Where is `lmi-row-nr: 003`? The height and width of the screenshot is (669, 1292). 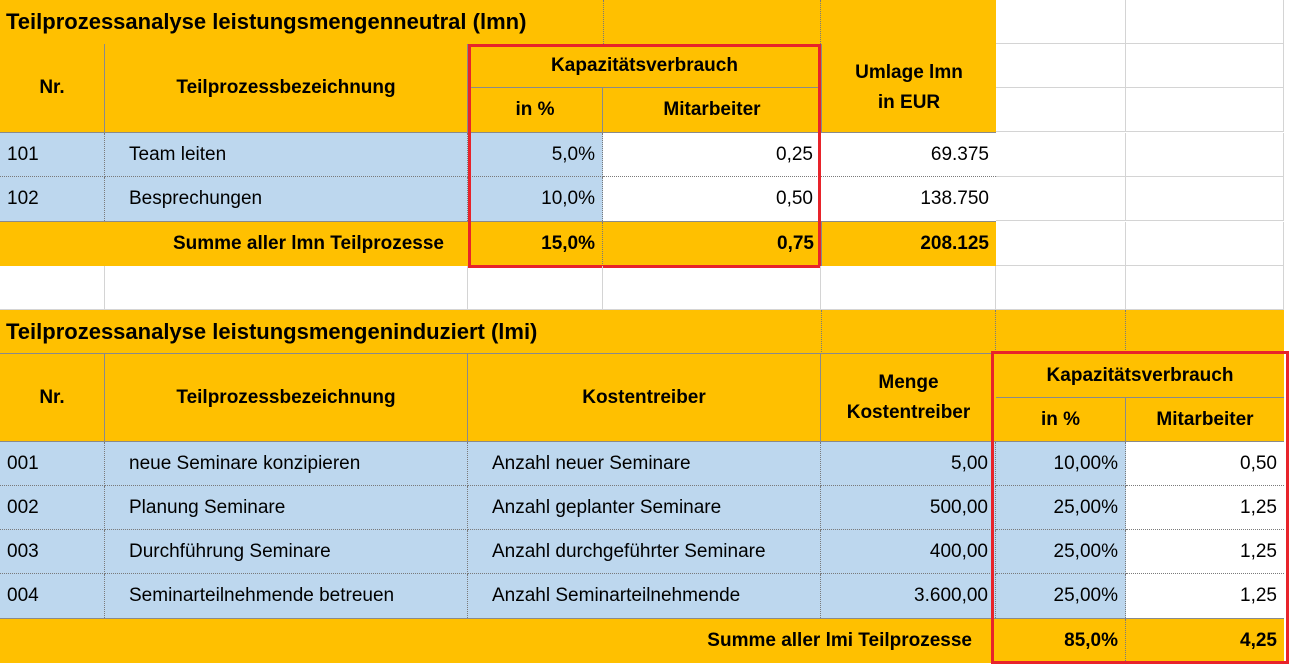 lmi-row-nr: 003 is located at coordinates (52, 552).